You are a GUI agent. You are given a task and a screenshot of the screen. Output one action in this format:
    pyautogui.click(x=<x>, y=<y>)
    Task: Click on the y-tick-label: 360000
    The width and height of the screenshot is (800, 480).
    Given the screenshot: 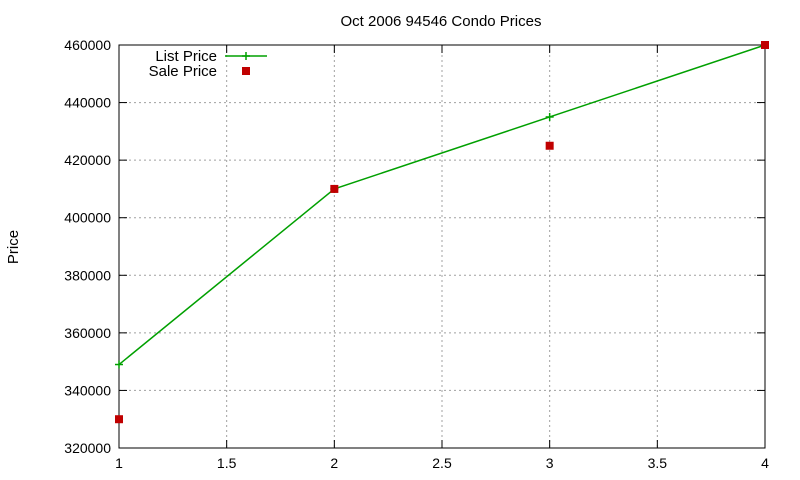 What is the action you would take?
    pyautogui.click(x=87, y=333)
    